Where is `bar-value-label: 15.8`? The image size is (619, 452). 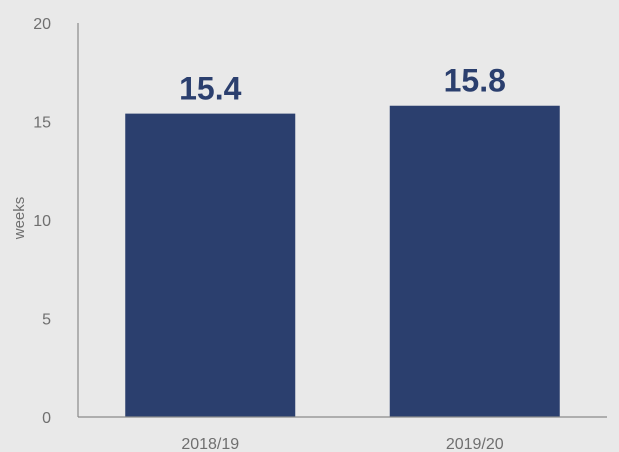
bar-value-label: 15.8 is located at coordinates (475, 81).